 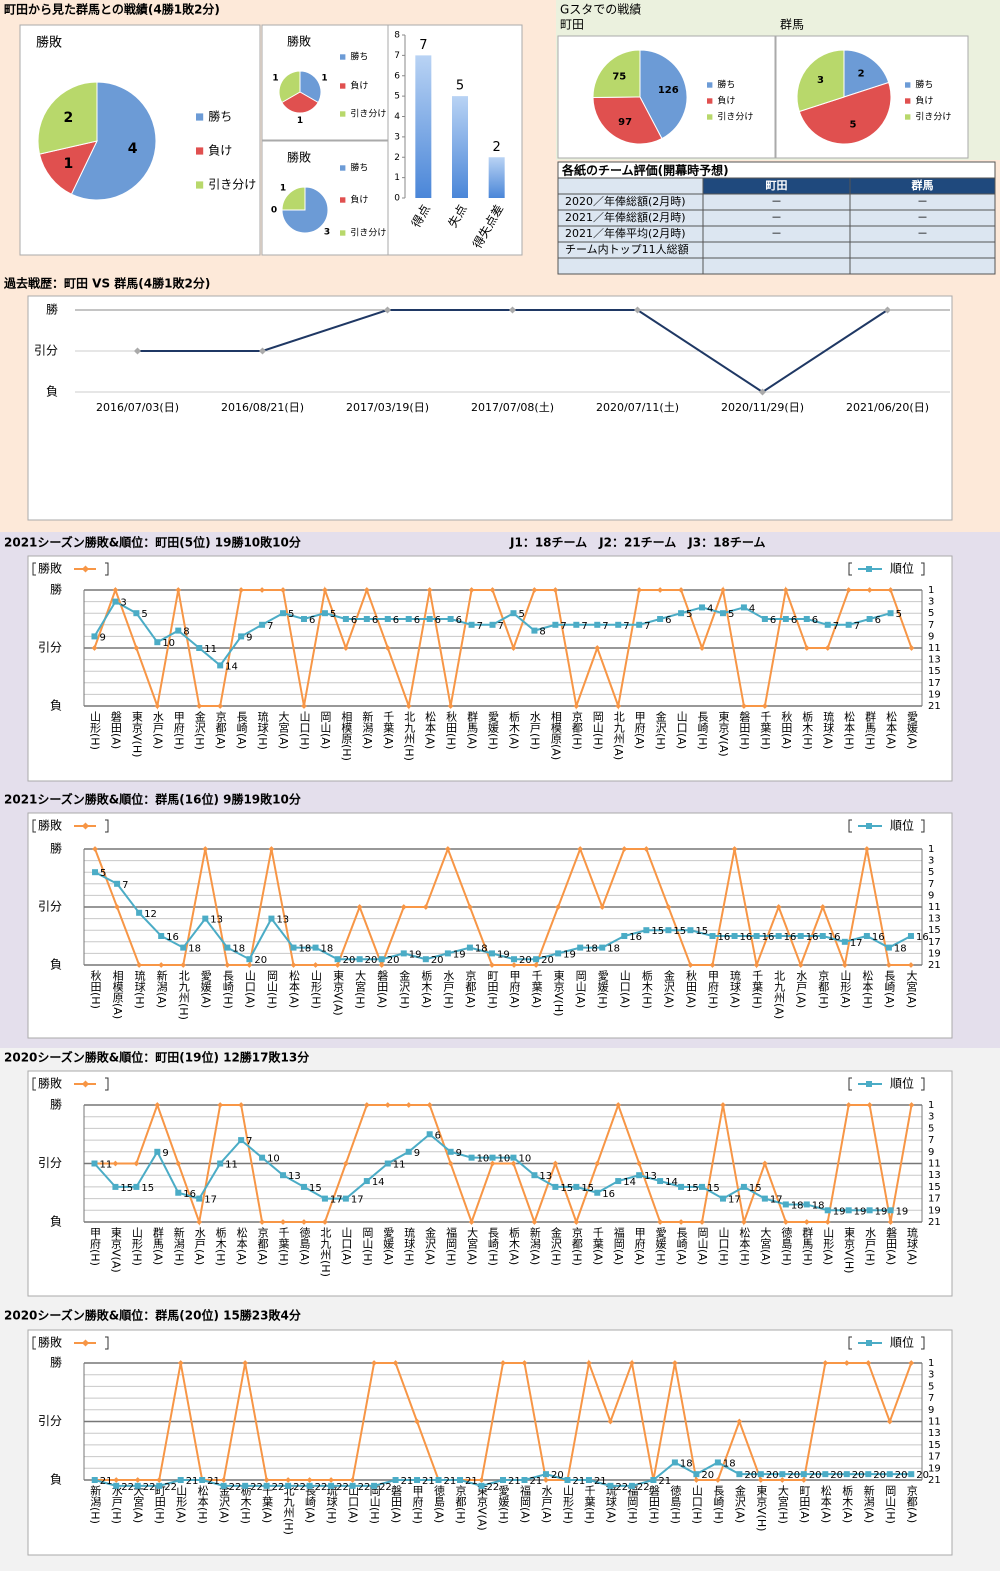 What do you see at coordinates (922, 217) in the screenshot?
I see `table-cell-text: －` at bounding box center [922, 217].